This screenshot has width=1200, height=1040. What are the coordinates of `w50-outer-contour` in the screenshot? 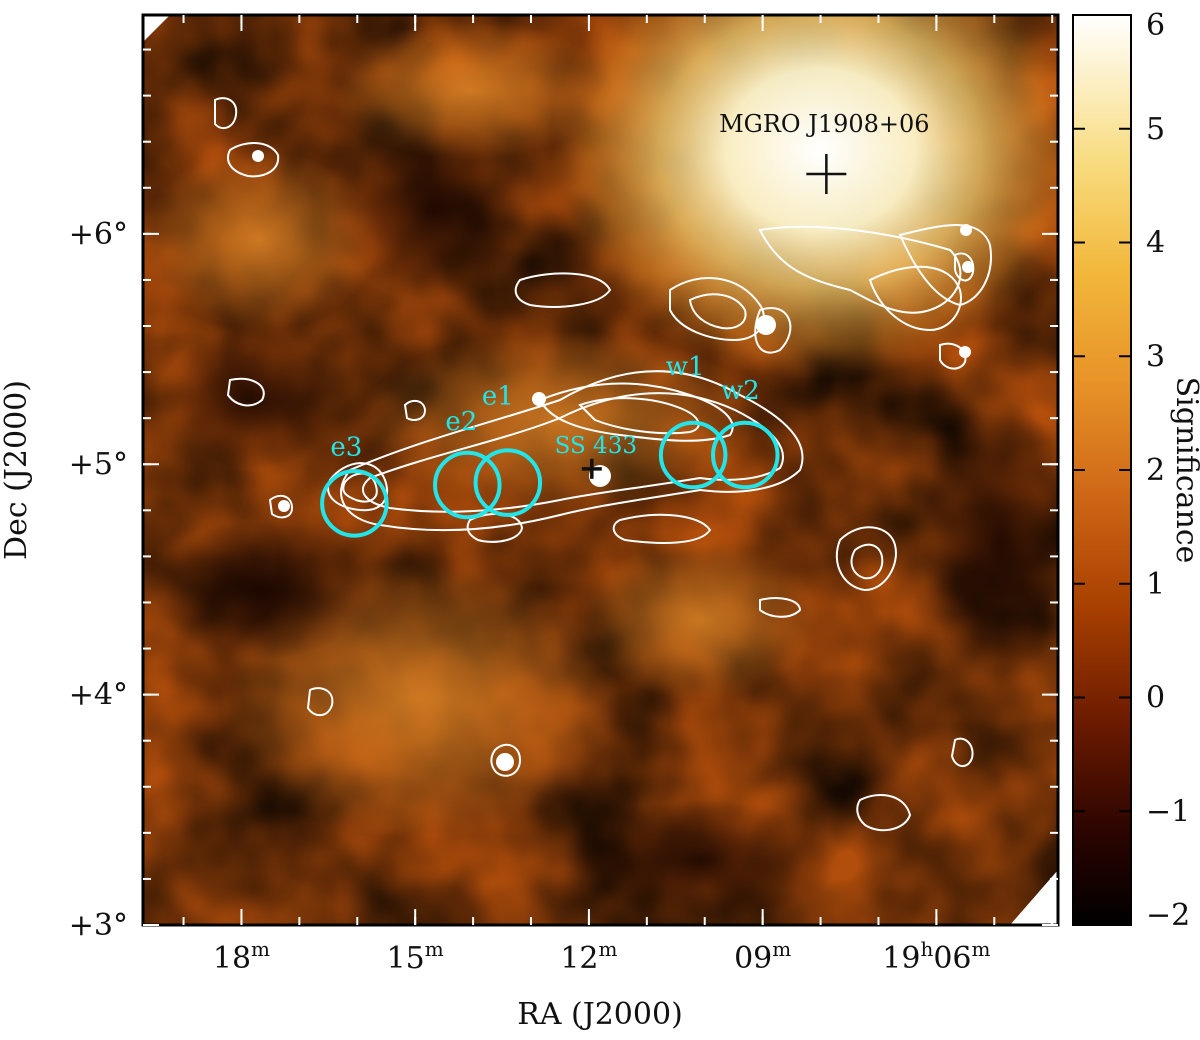 It's located at (572, 451).